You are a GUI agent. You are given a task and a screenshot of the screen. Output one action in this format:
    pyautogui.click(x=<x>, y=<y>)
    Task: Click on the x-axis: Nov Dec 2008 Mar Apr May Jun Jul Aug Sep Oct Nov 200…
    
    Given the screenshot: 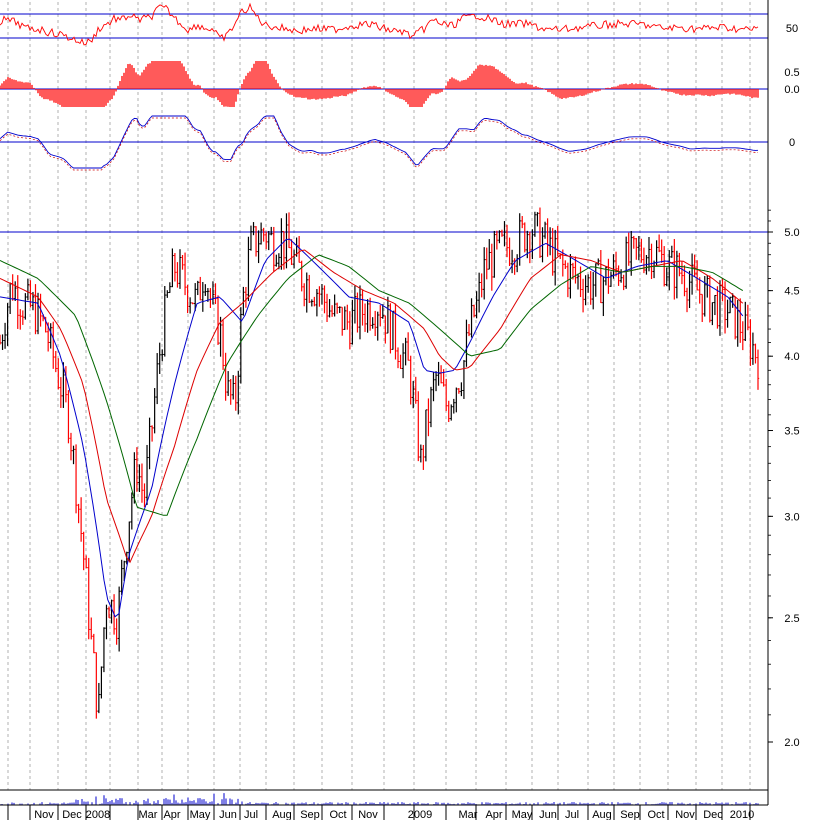 What is the action you would take?
    pyautogui.click(x=380, y=812)
    